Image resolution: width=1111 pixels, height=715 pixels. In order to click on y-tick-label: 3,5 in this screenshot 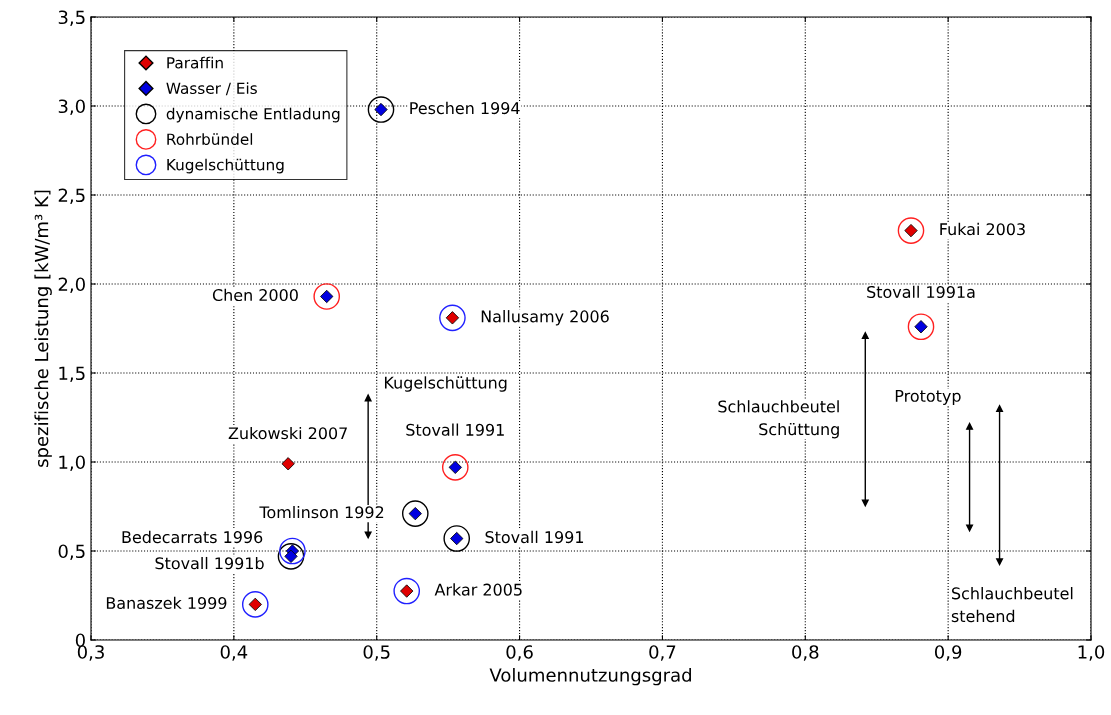, I will do `click(71, 18)`.